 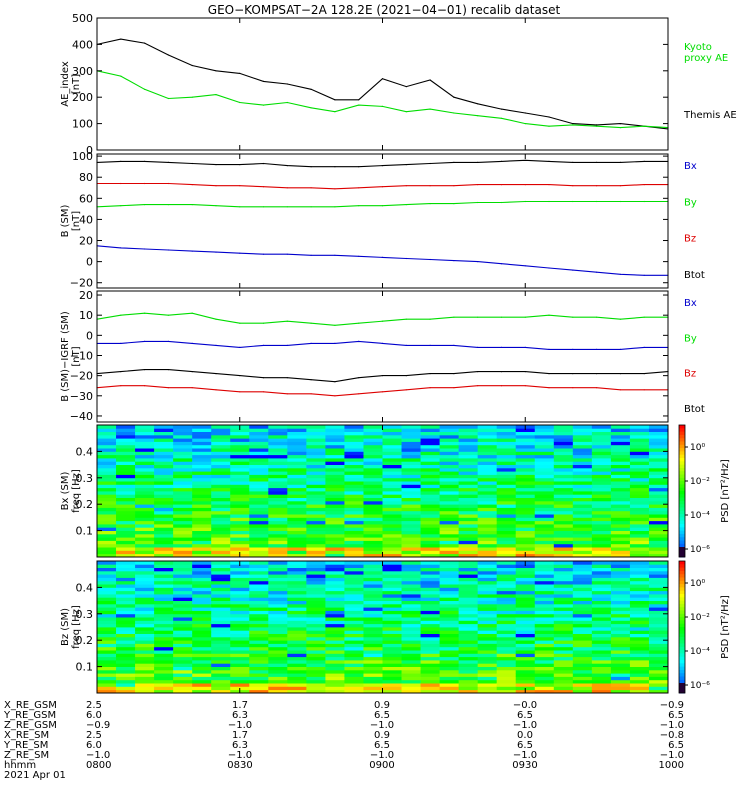 I want to click on y-tick-label: 0, so click(x=89, y=262).